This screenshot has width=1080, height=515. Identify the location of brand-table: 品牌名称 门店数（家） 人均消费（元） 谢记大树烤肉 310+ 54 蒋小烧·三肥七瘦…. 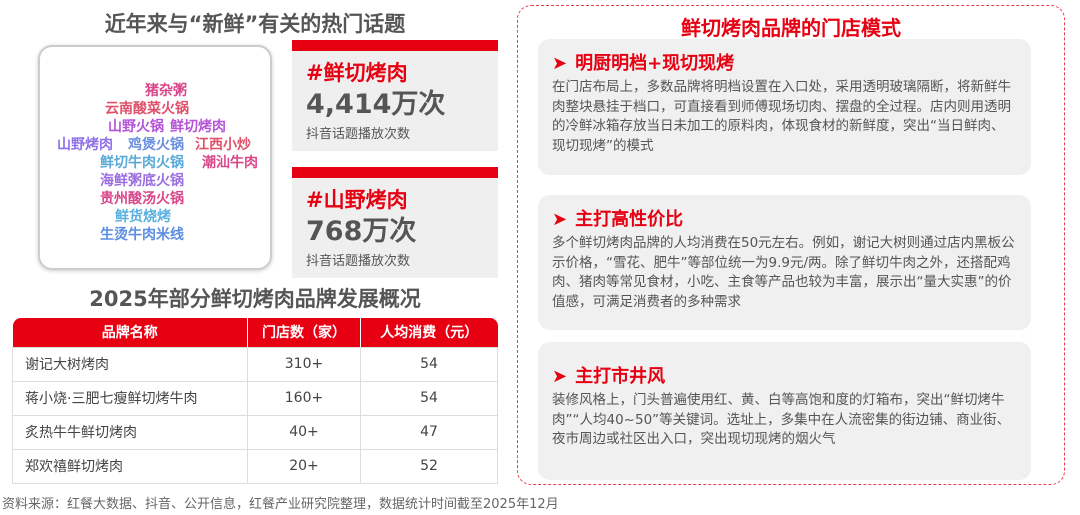
(255, 401).